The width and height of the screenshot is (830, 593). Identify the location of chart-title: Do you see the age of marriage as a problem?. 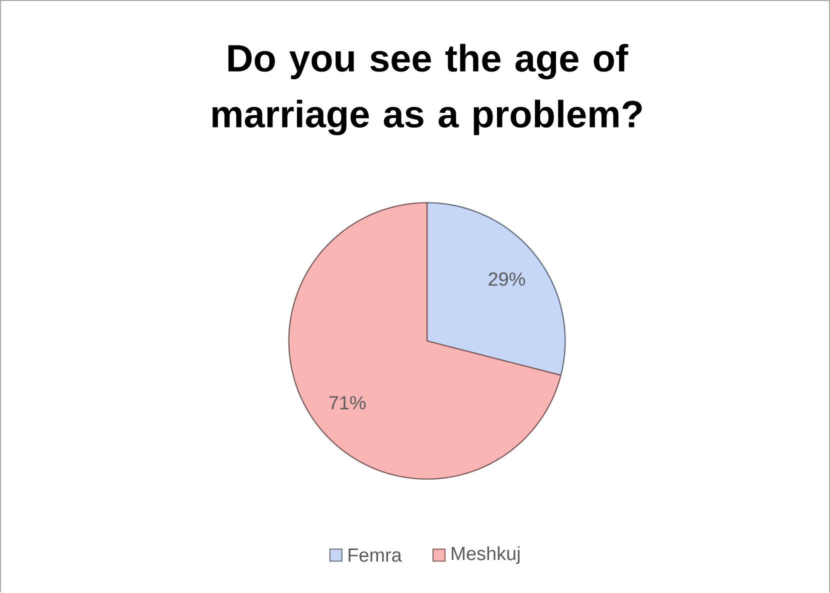
(427, 90).